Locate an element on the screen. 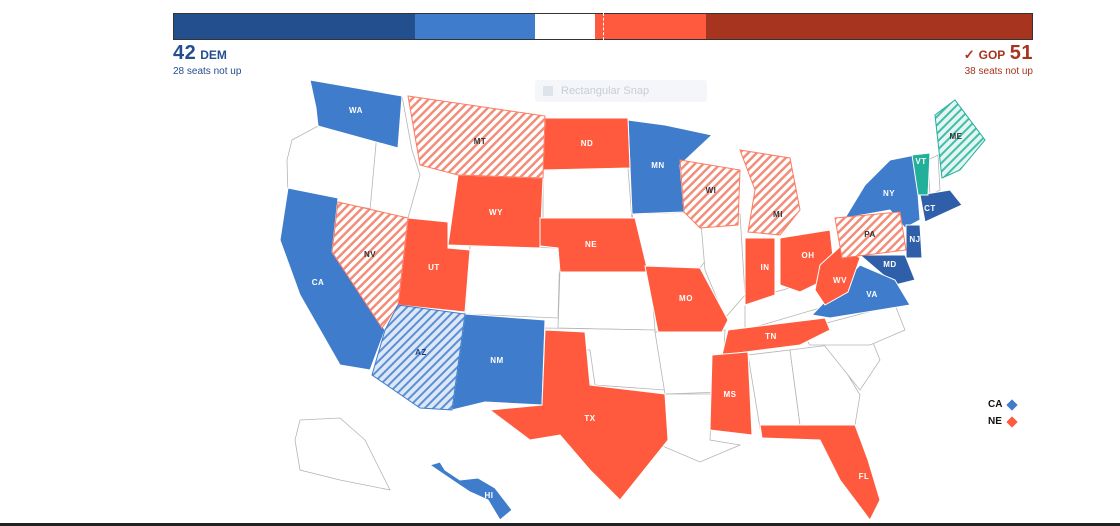  dem-label: DEM is located at coordinates (213, 55).